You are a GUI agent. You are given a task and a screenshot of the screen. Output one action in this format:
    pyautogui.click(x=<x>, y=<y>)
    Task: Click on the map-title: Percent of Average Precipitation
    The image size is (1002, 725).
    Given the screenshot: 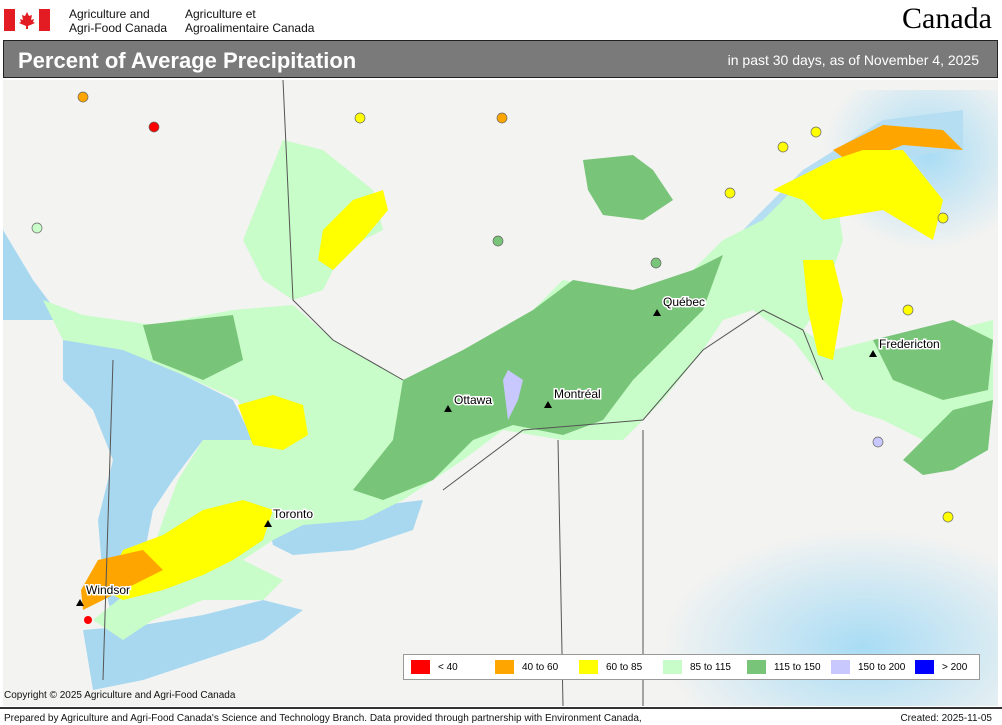 What is the action you would take?
    pyautogui.click(x=187, y=60)
    